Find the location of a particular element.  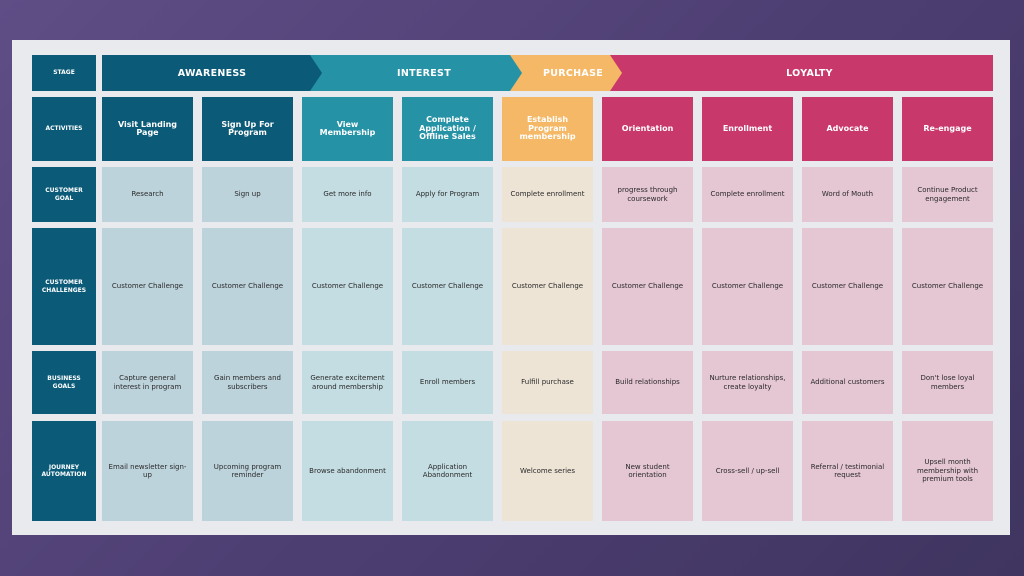

business-cell: Fulfill purchase is located at coordinates (547, 382).